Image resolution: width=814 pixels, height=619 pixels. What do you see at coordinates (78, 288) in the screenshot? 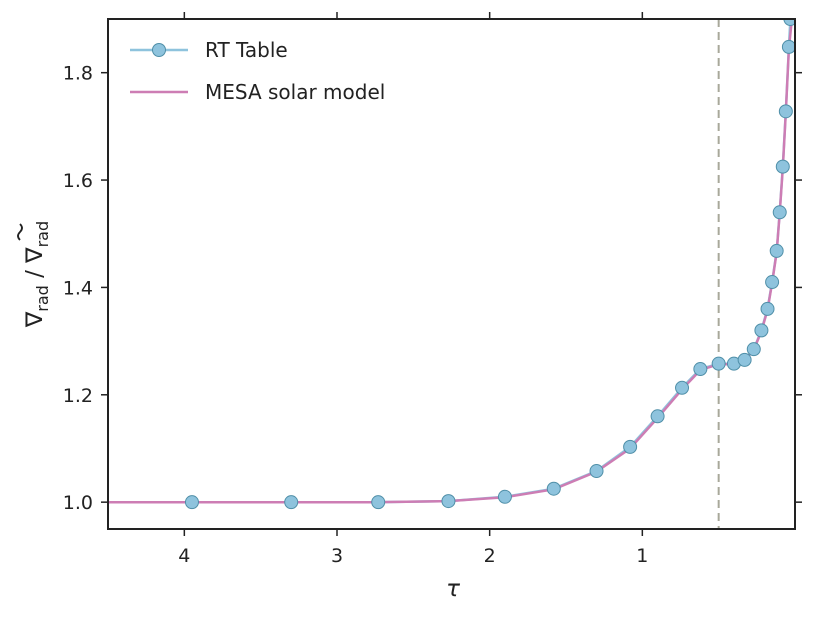
I see `y-tick-label: 1.4` at bounding box center [78, 288].